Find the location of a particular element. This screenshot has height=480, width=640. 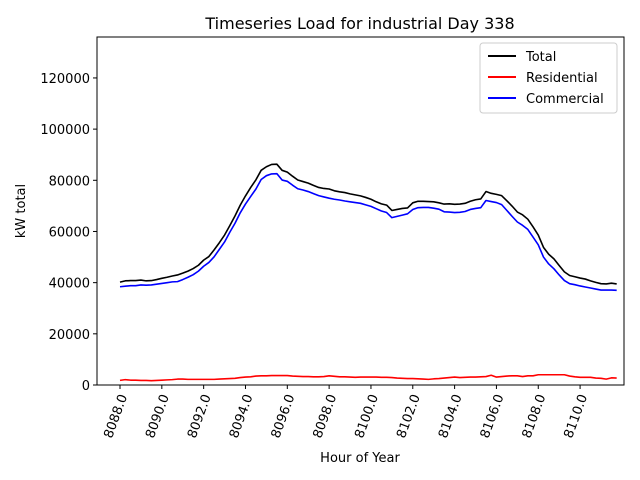

y-tick-label: 100000 is located at coordinates (65, 130).